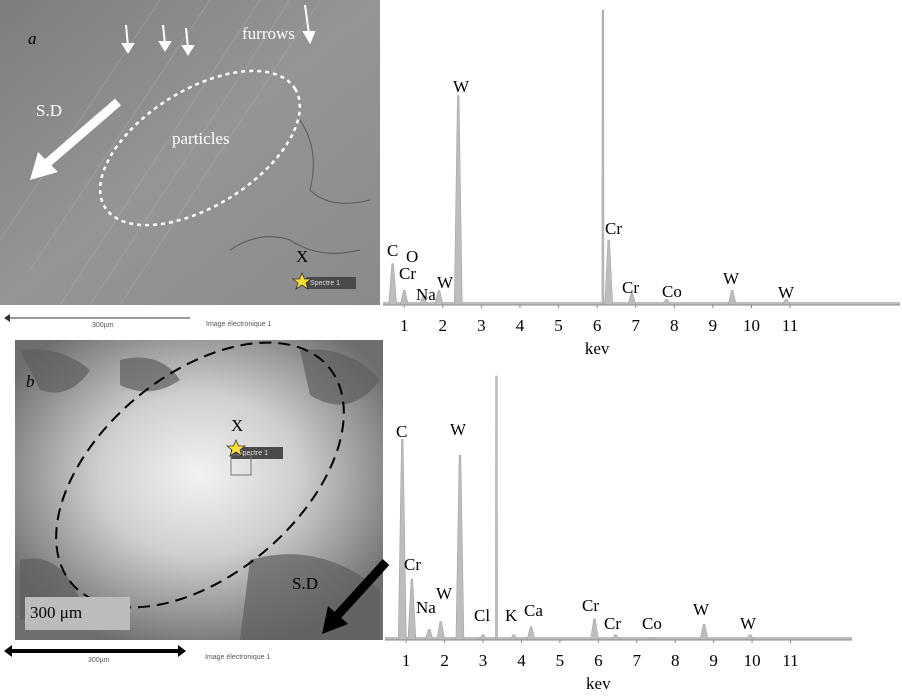  What do you see at coordinates (412, 256) in the screenshot?
I see `peak-label: O` at bounding box center [412, 256].